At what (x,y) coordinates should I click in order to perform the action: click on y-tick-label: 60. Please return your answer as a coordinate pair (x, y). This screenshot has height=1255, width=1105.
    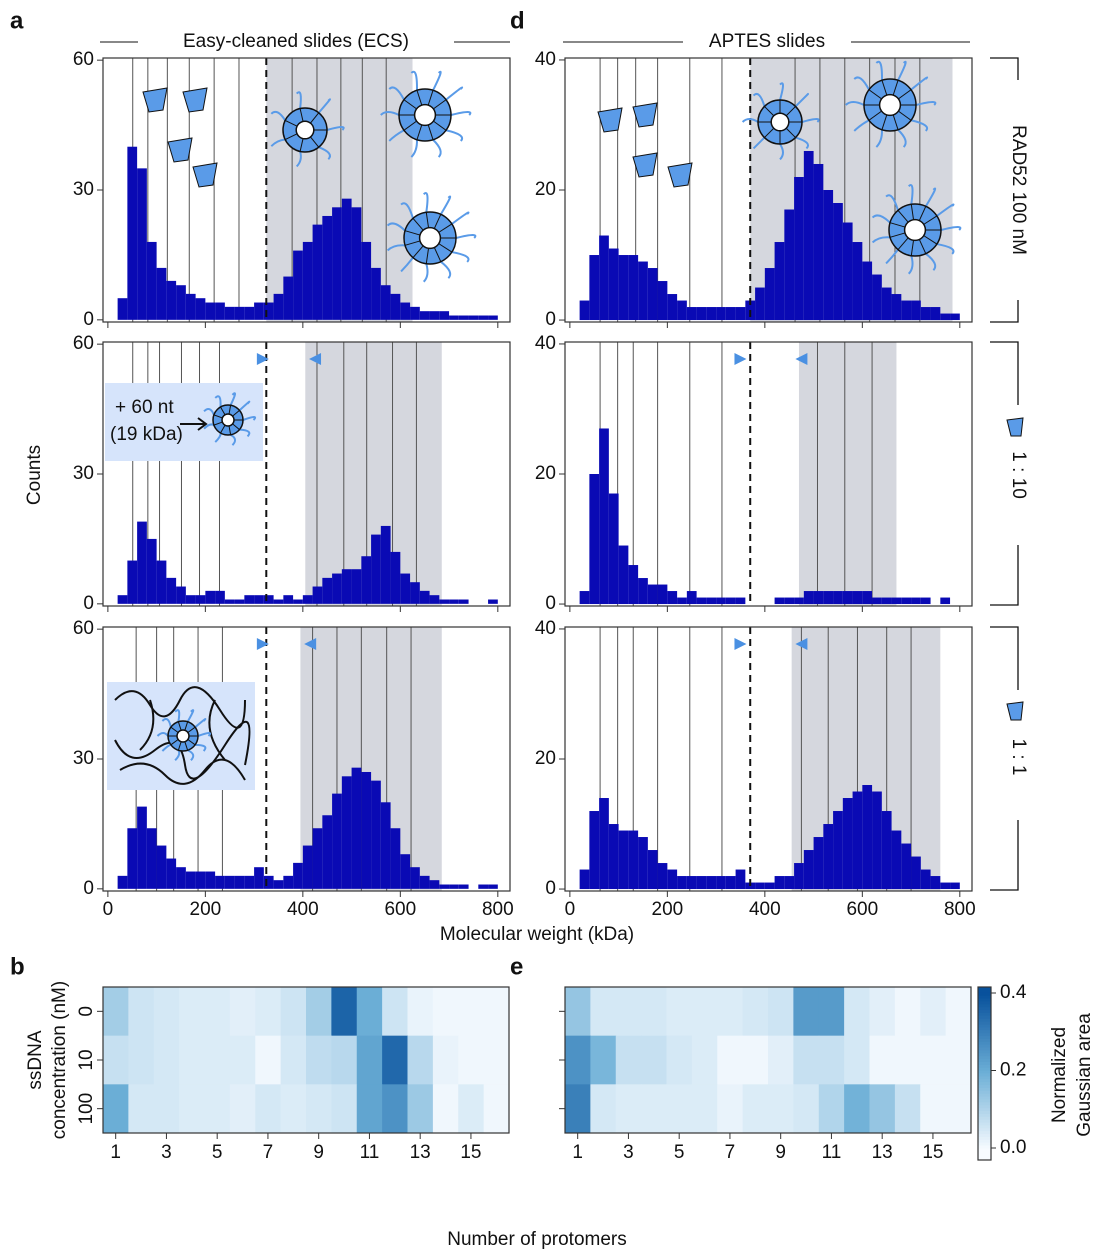
    Looking at the image, I should click on (83, 59).